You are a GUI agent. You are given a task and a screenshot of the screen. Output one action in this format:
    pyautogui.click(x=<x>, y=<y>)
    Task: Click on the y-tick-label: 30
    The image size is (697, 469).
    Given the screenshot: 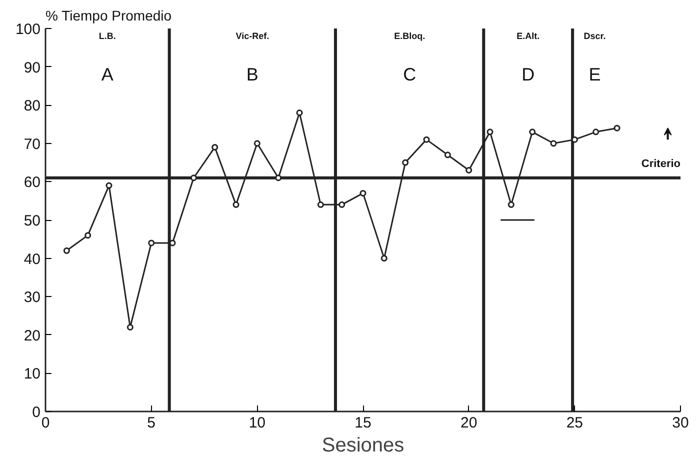 What is the action you would take?
    pyautogui.click(x=32, y=297)
    